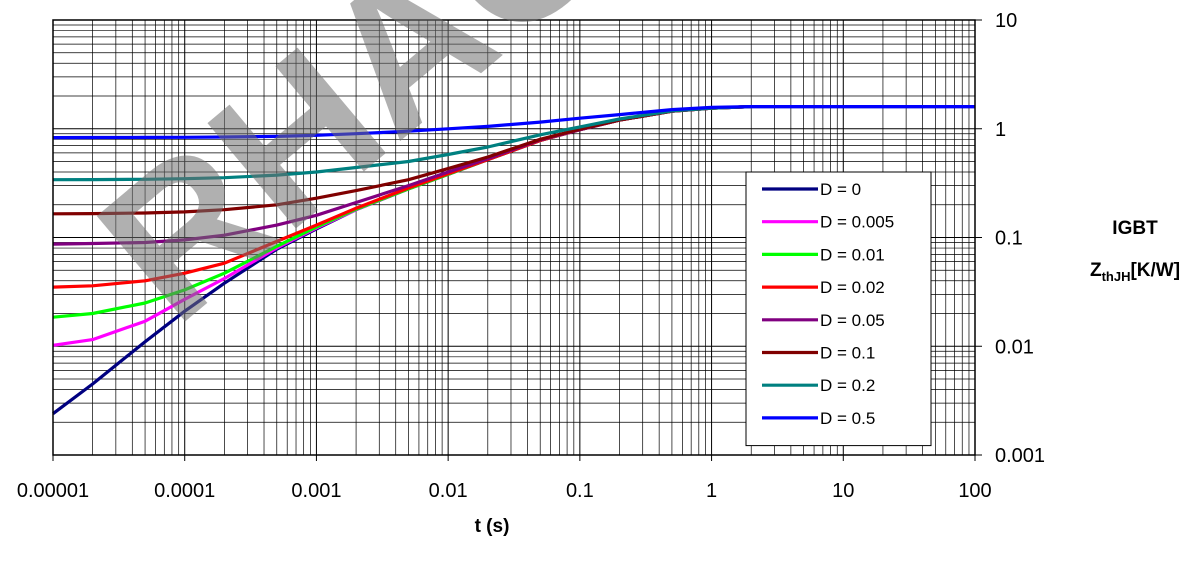 The image size is (1204, 563). Describe the element at coordinates (1020, 456) in the screenshot. I see `y-tick-label: 0.001` at that location.